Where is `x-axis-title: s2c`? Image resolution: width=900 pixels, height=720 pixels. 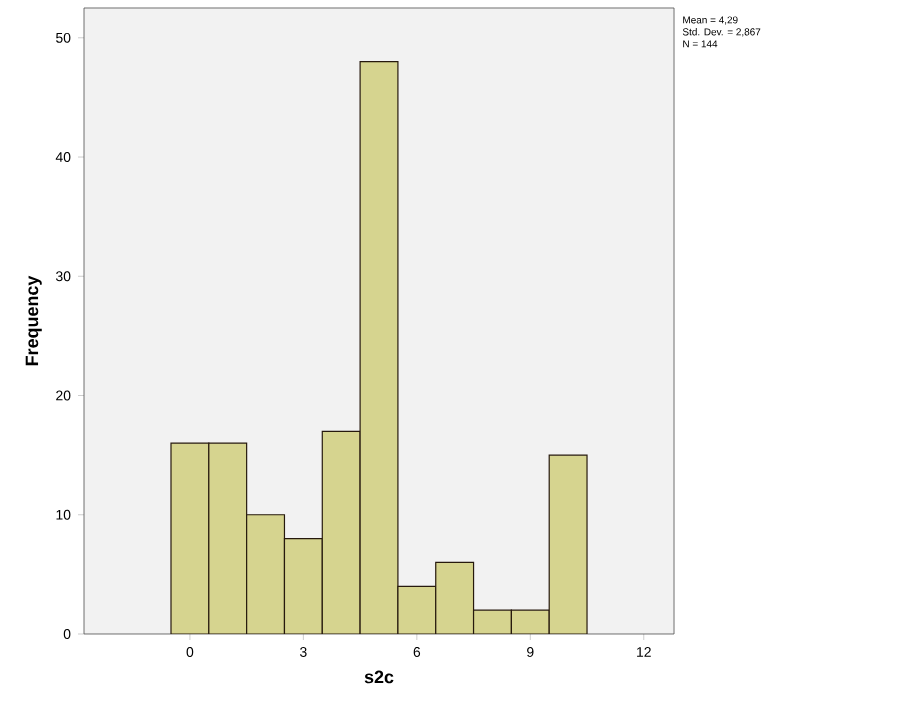 x-axis-title: s2c is located at coordinates (379, 677).